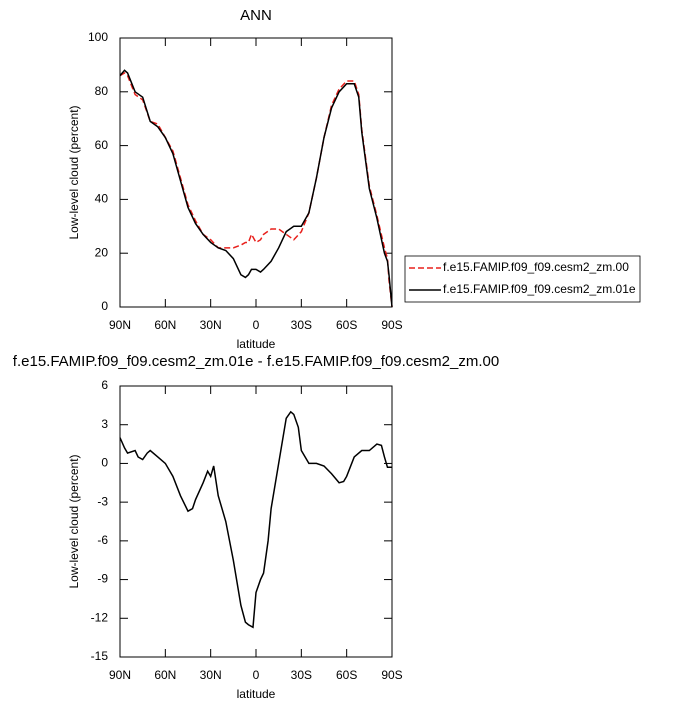 The width and height of the screenshot is (689, 708). Describe the element at coordinates (102, 91) in the screenshot. I see `y-tick-label: 80` at that location.